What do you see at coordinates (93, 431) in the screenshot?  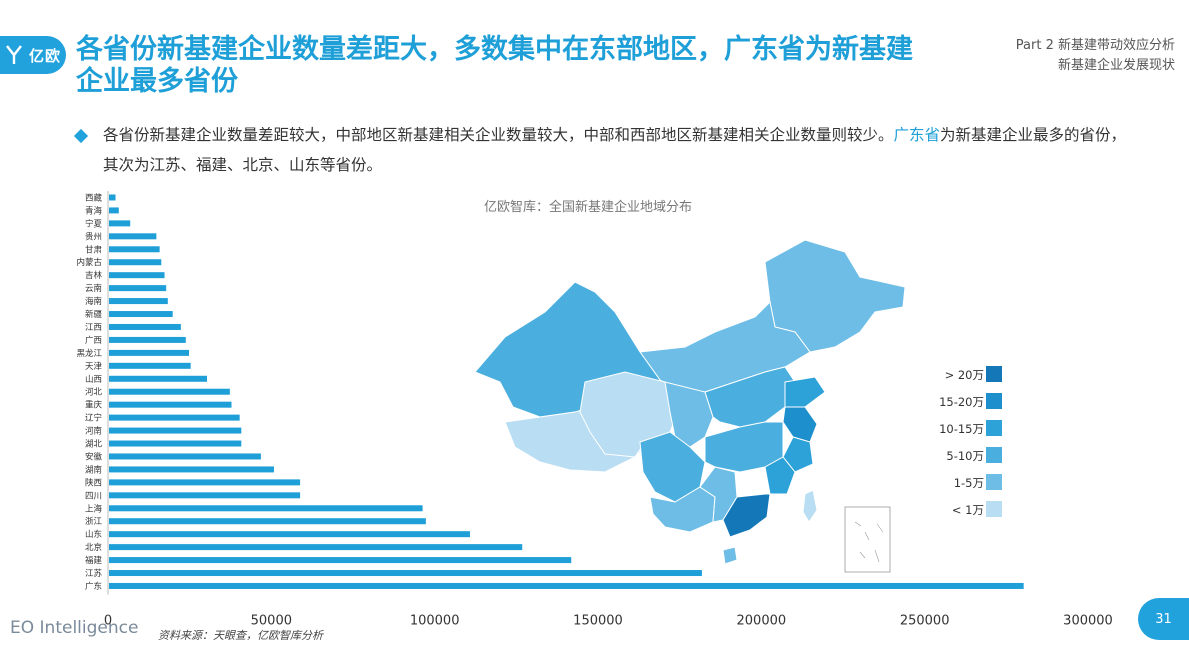 I see `category-label: 河南` at bounding box center [93, 431].